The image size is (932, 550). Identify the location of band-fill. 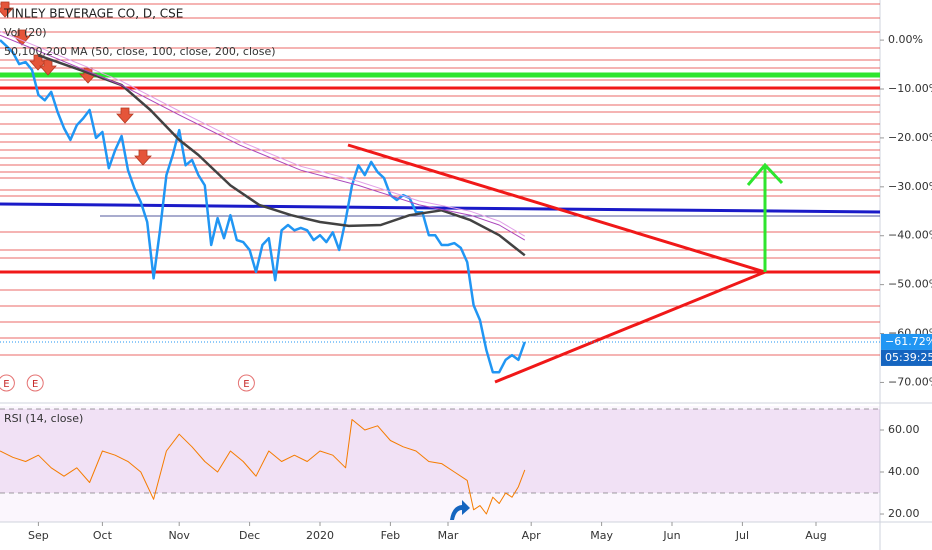
(440, 451).